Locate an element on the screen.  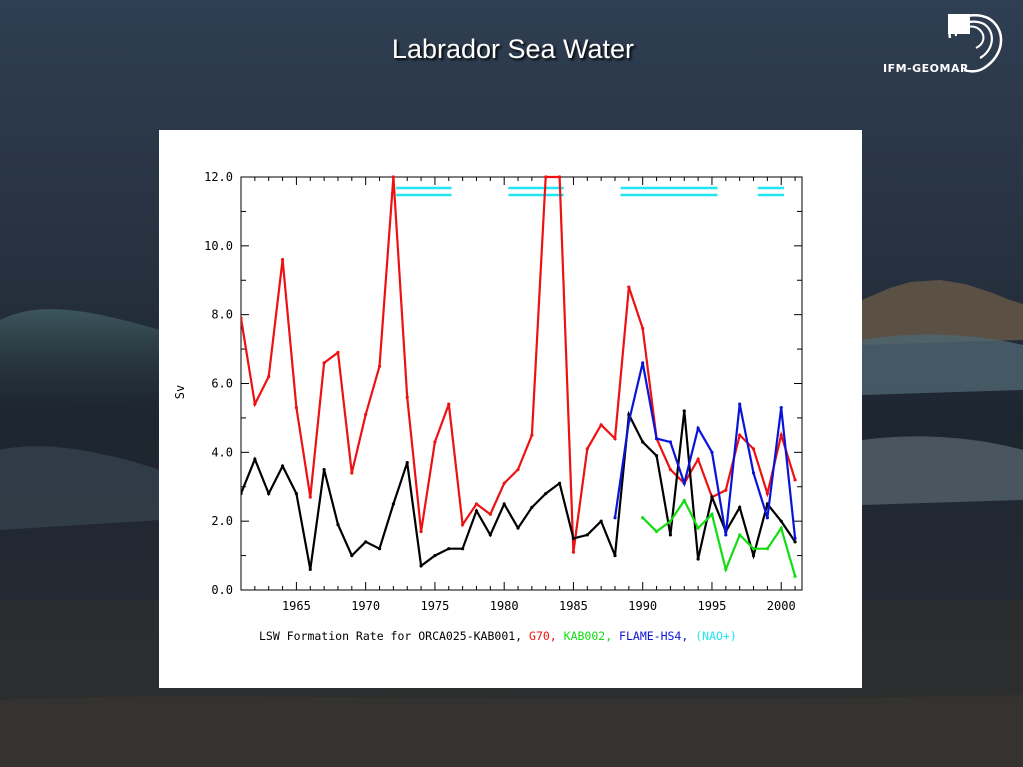
y-tick-label: 10.0 is located at coordinates (218, 246).